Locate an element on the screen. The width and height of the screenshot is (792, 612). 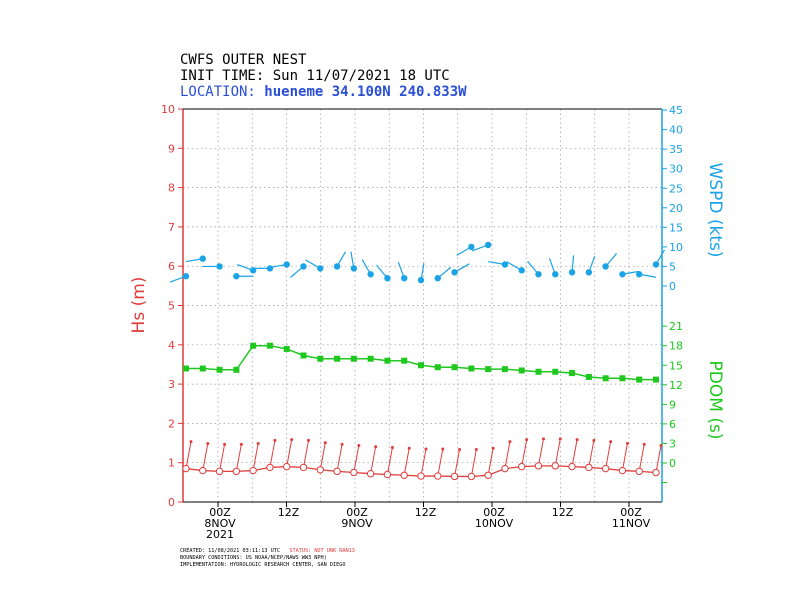
location-label: LOCATION: is located at coordinates (218, 92).